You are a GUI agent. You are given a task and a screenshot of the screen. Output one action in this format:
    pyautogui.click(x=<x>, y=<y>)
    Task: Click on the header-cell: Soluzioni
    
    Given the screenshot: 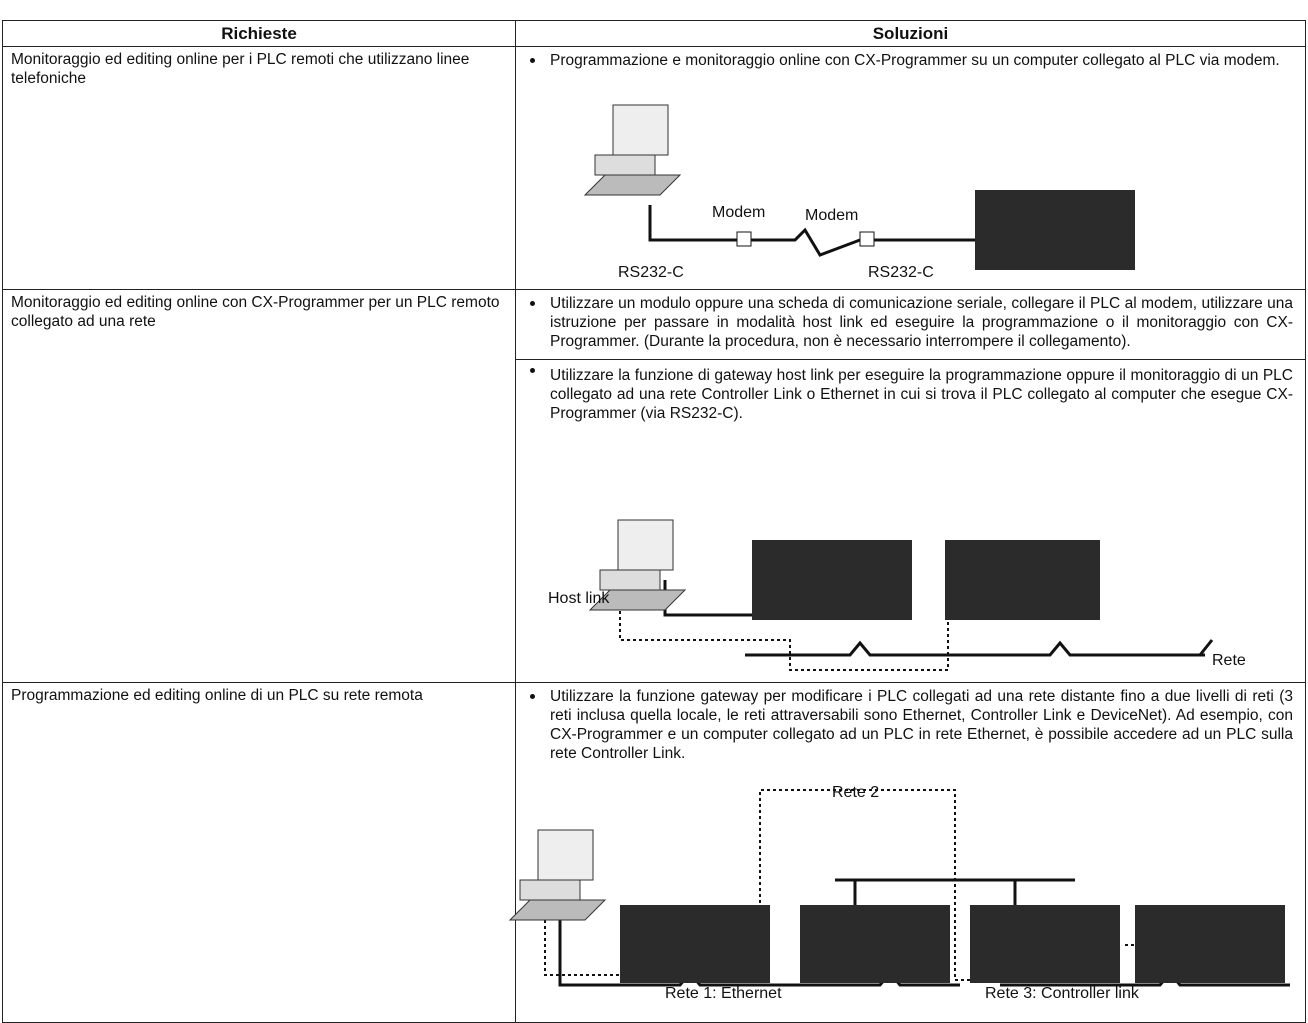 What is the action you would take?
    pyautogui.click(x=910, y=33)
    